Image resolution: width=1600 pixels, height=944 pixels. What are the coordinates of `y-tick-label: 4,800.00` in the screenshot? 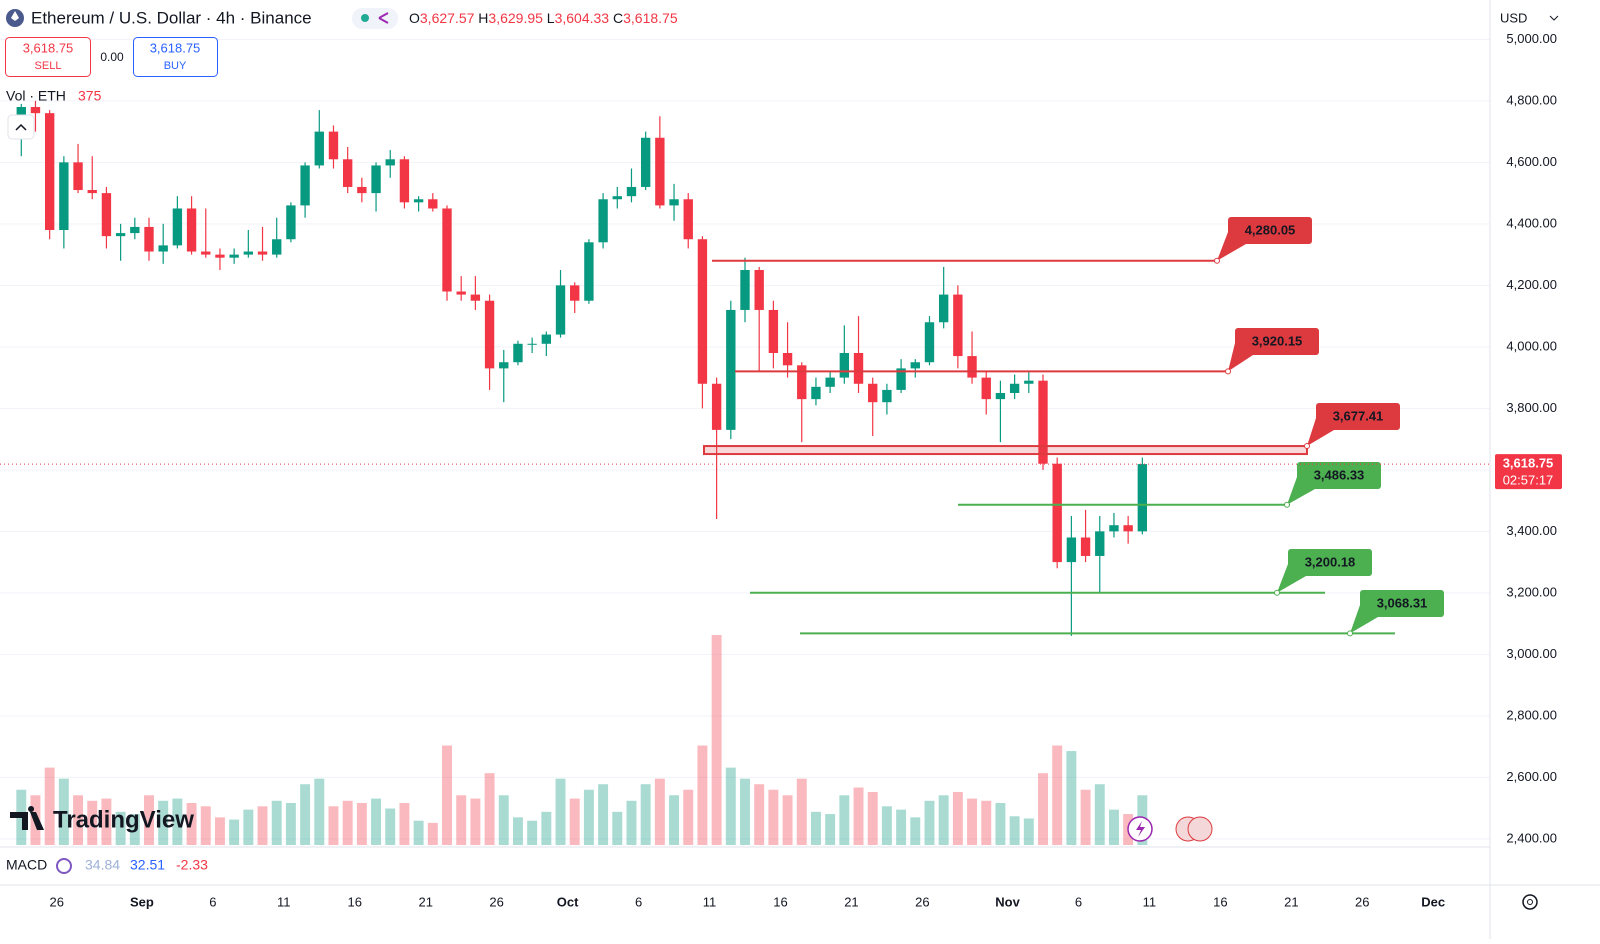 It's located at (1531, 99).